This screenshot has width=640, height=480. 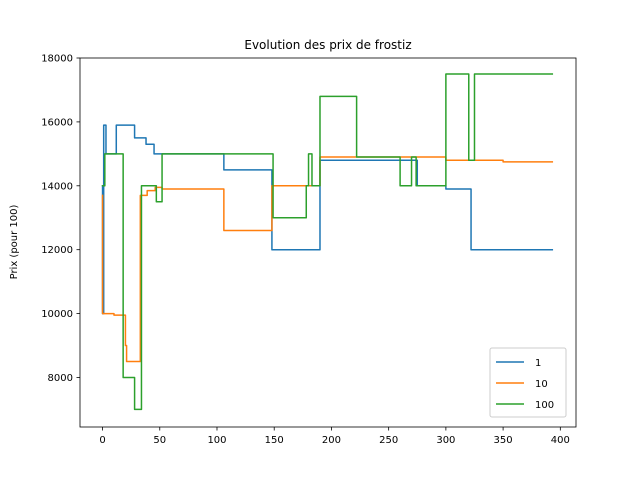 I want to click on y-tick-label-12000: 12000, so click(x=57, y=250).